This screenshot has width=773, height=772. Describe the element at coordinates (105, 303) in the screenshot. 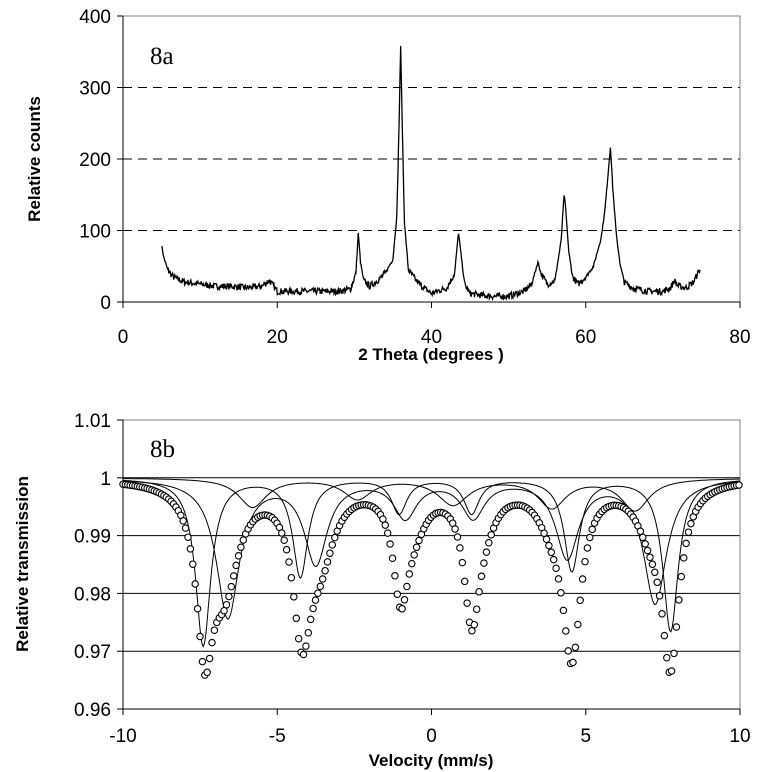

I see `y-tick-label-8a: 0` at that location.